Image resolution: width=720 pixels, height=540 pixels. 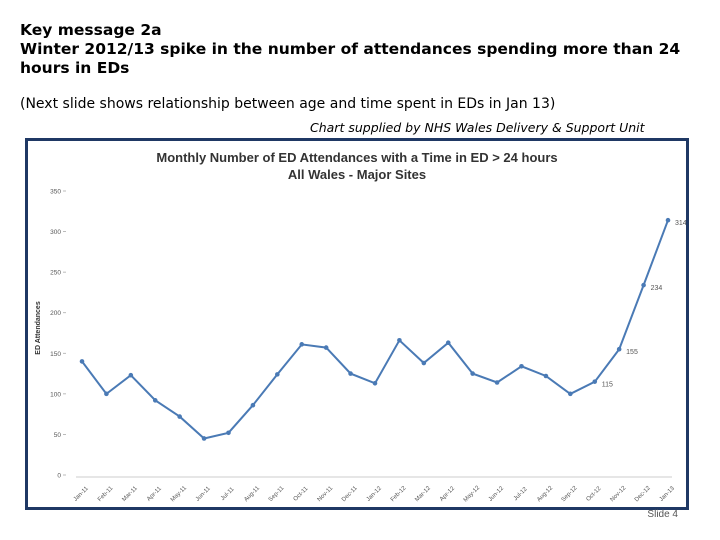 What do you see at coordinates (668, 494) in the screenshot?
I see `x-tick-label: Jan-13` at bounding box center [668, 494].